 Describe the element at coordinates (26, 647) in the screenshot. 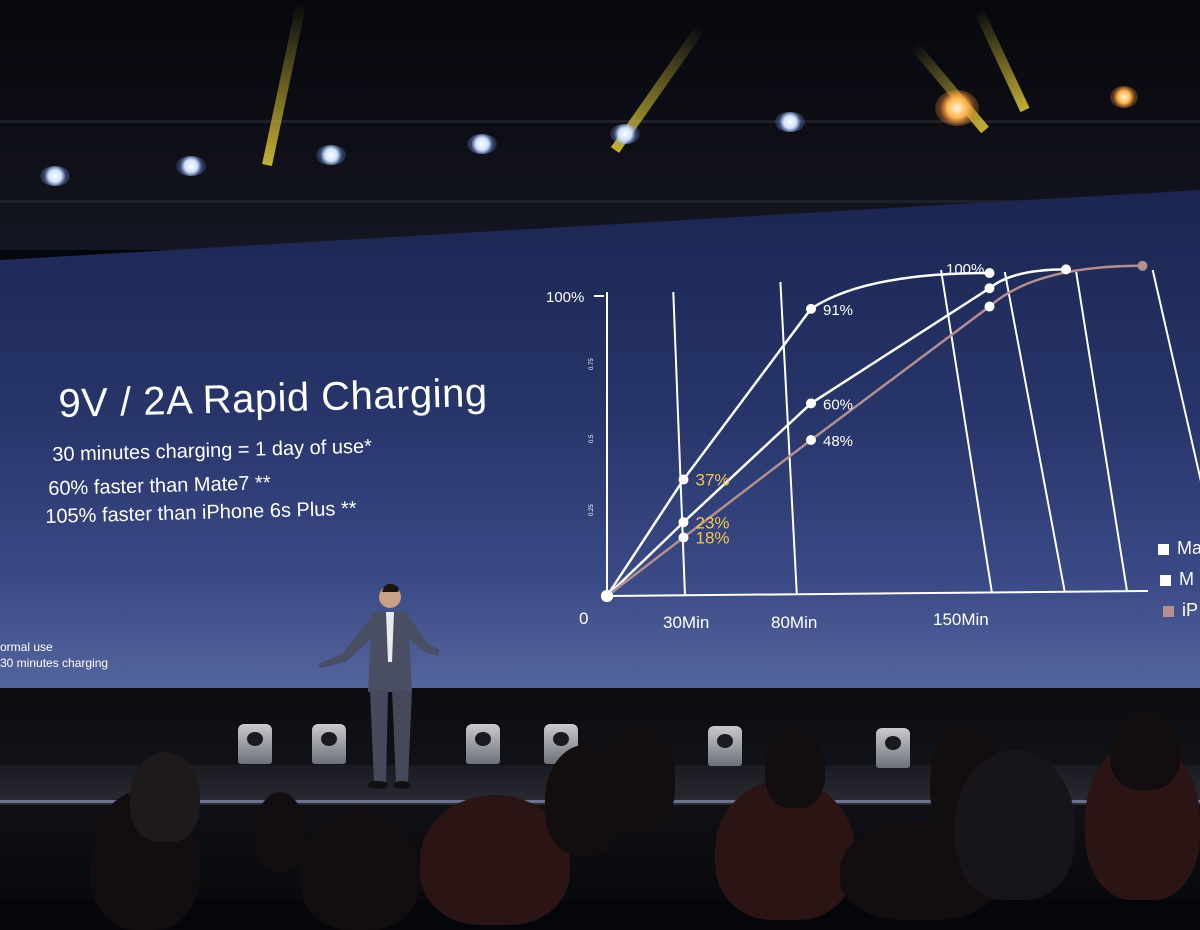

I see `slide-footnote: ormal use` at that location.